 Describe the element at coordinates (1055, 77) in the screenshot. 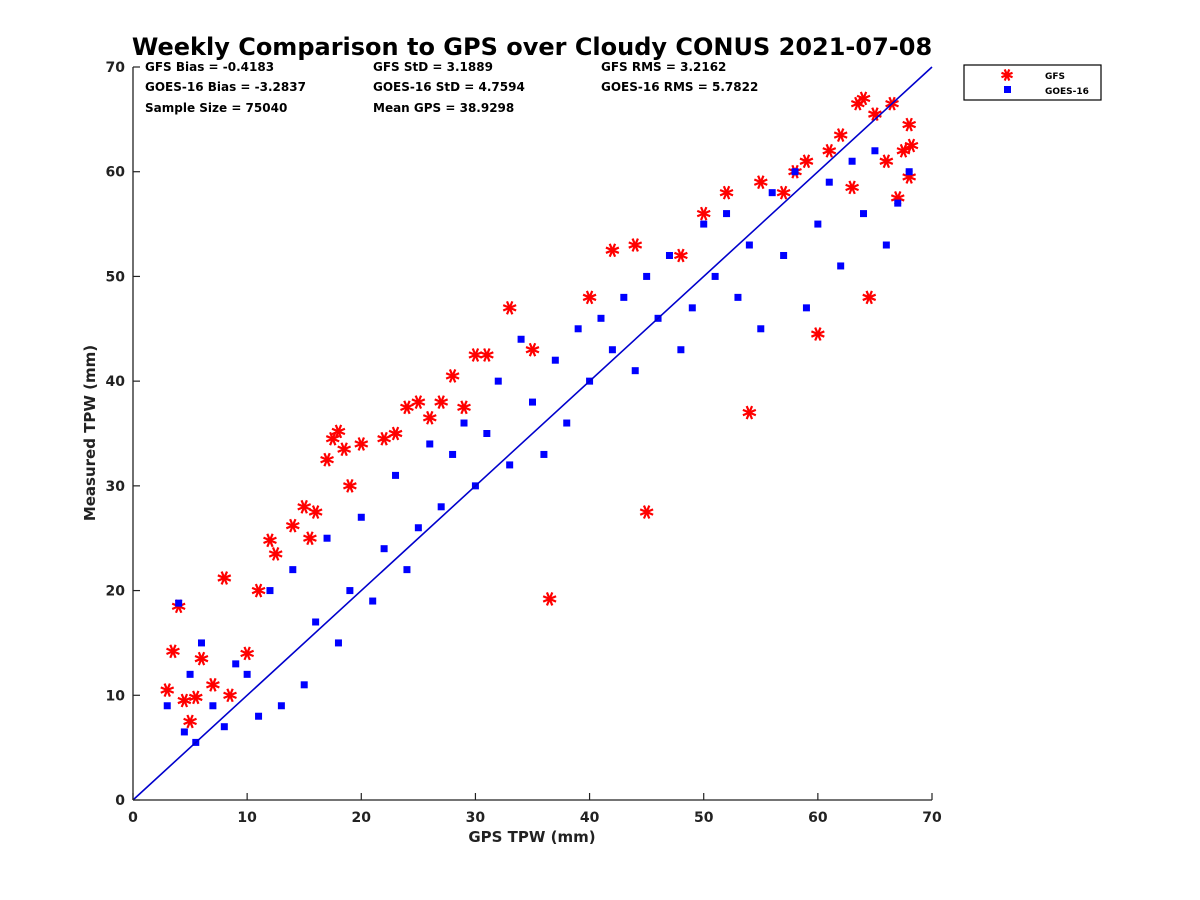

I see `legend-gfs-label: GFS` at that location.